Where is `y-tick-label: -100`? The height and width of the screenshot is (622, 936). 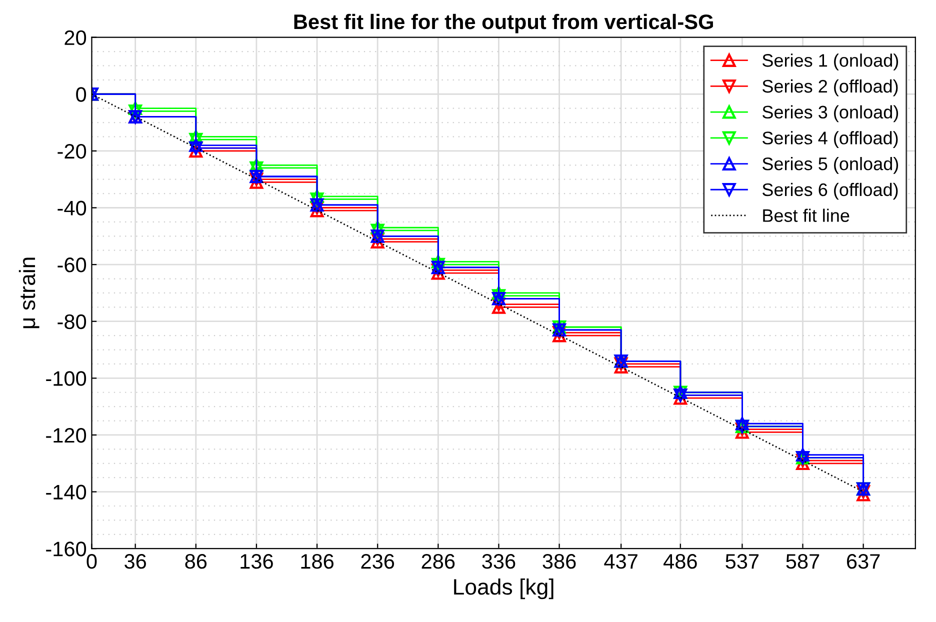 y-tick-label: -100 is located at coordinates (66, 378).